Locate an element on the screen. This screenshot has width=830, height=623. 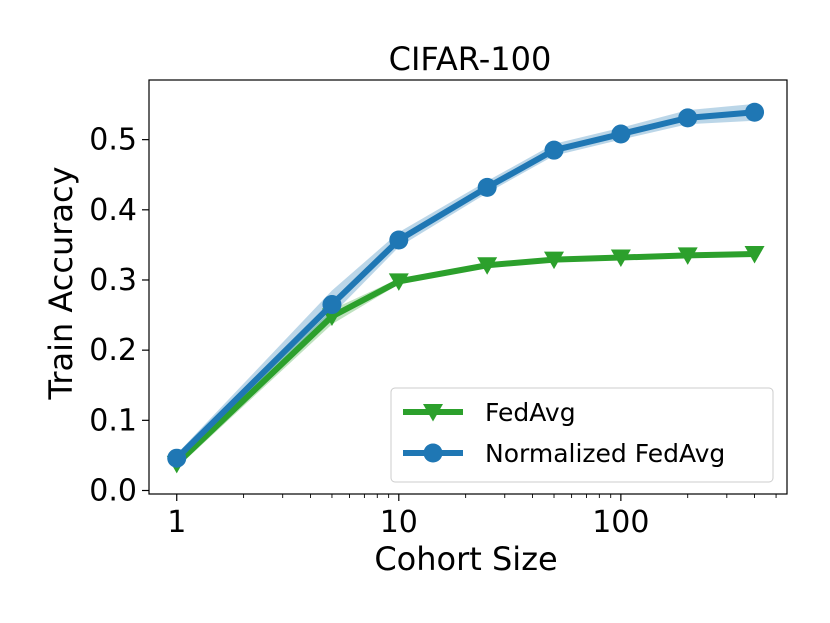
legend: FedAvg Normalized FedAvg is located at coordinates (582, 435).